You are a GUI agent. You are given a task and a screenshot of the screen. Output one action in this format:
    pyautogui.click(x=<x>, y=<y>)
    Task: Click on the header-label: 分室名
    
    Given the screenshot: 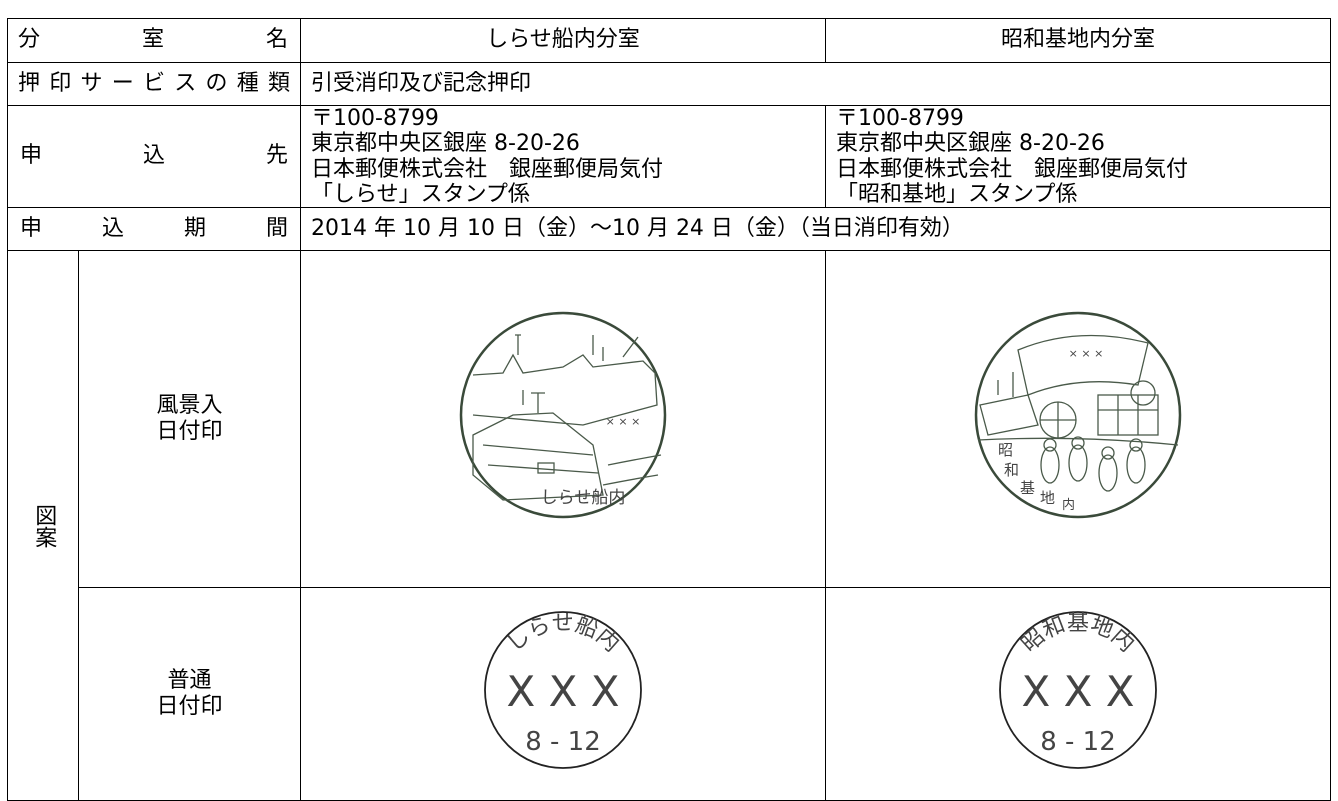 What is the action you would take?
    pyautogui.click(x=154, y=40)
    